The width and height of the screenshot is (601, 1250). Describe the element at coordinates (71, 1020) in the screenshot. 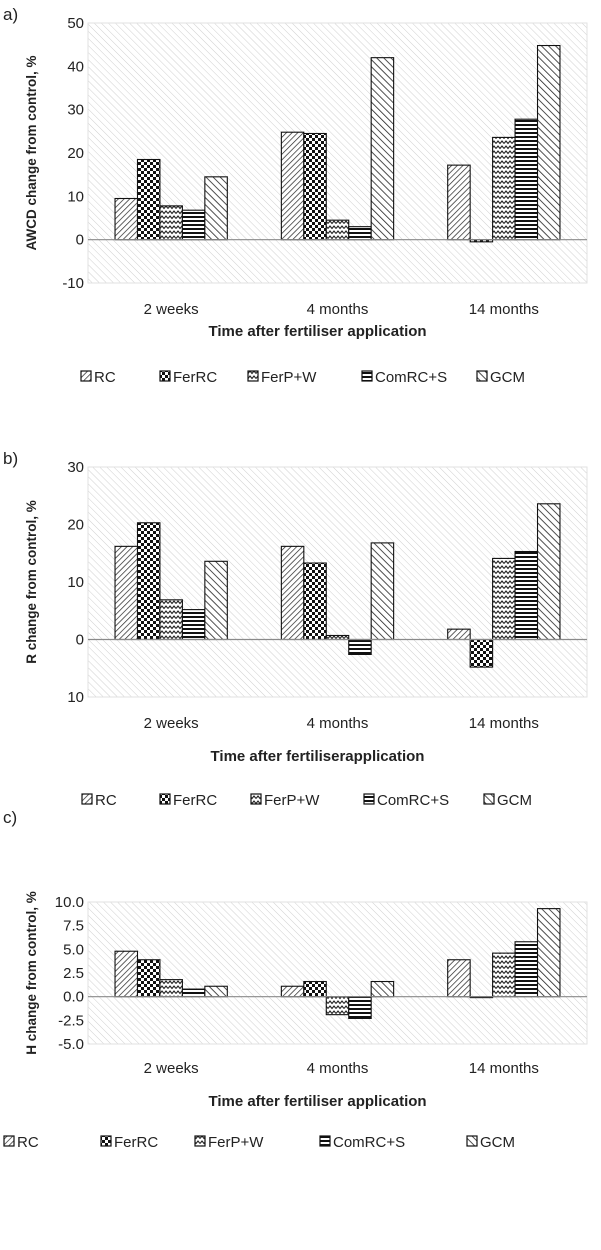

I see `y-tick-label: -2.5` at that location.